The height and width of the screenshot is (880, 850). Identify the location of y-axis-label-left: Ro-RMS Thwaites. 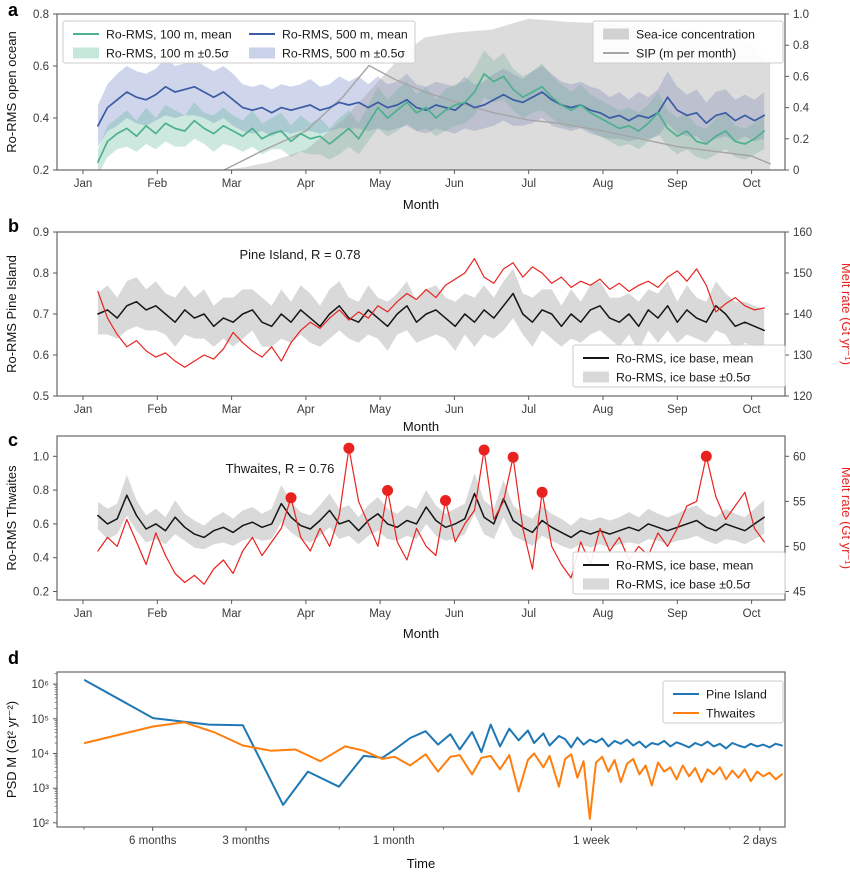
(11, 518).